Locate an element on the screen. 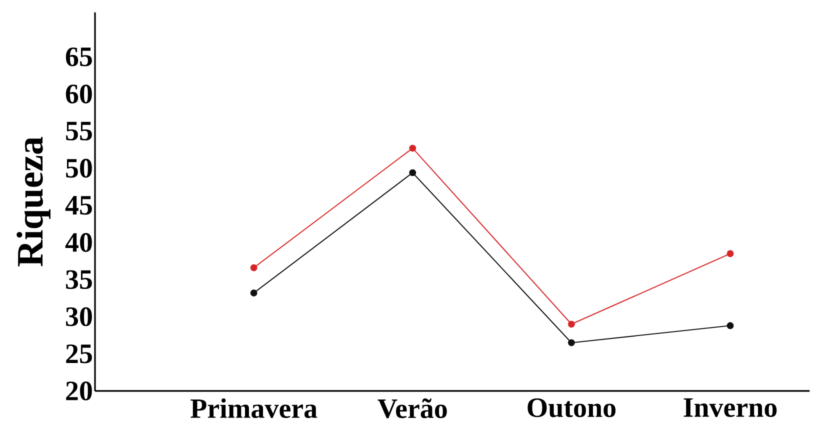 The width and height of the screenshot is (815, 421). x-tick-label: Verão is located at coordinates (412, 408).